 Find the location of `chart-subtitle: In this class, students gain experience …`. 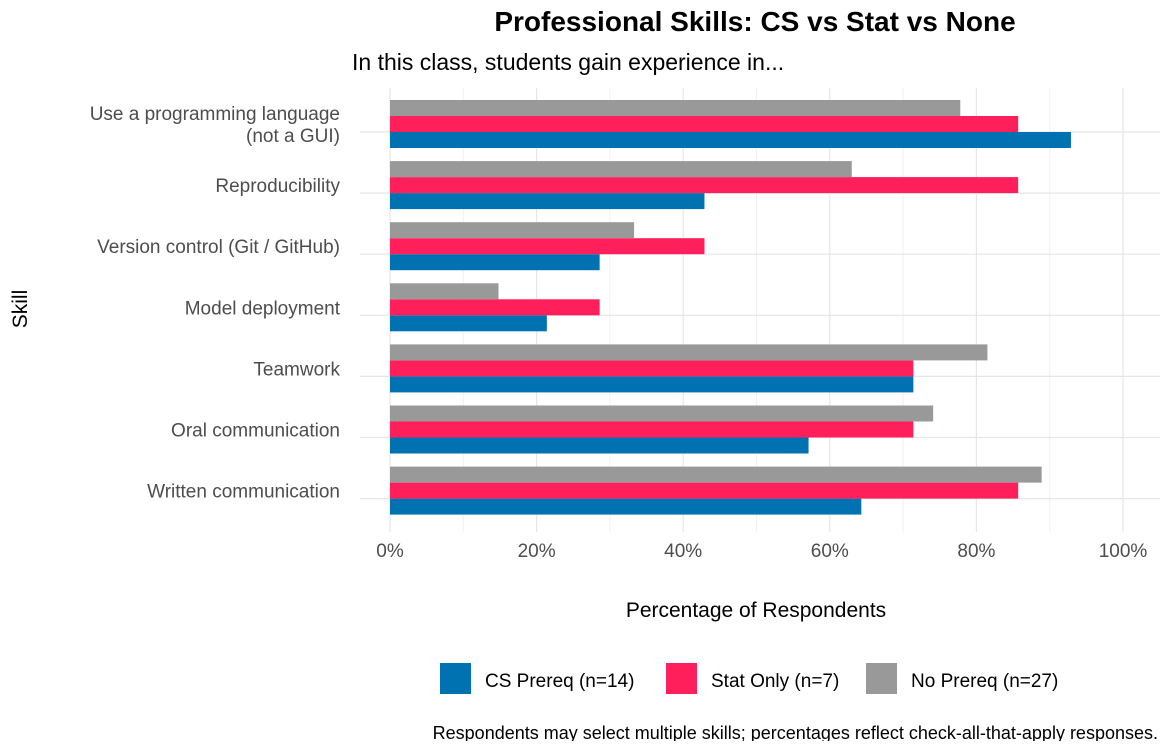

chart-subtitle: In this class, students gain experience … is located at coordinates (568, 62).